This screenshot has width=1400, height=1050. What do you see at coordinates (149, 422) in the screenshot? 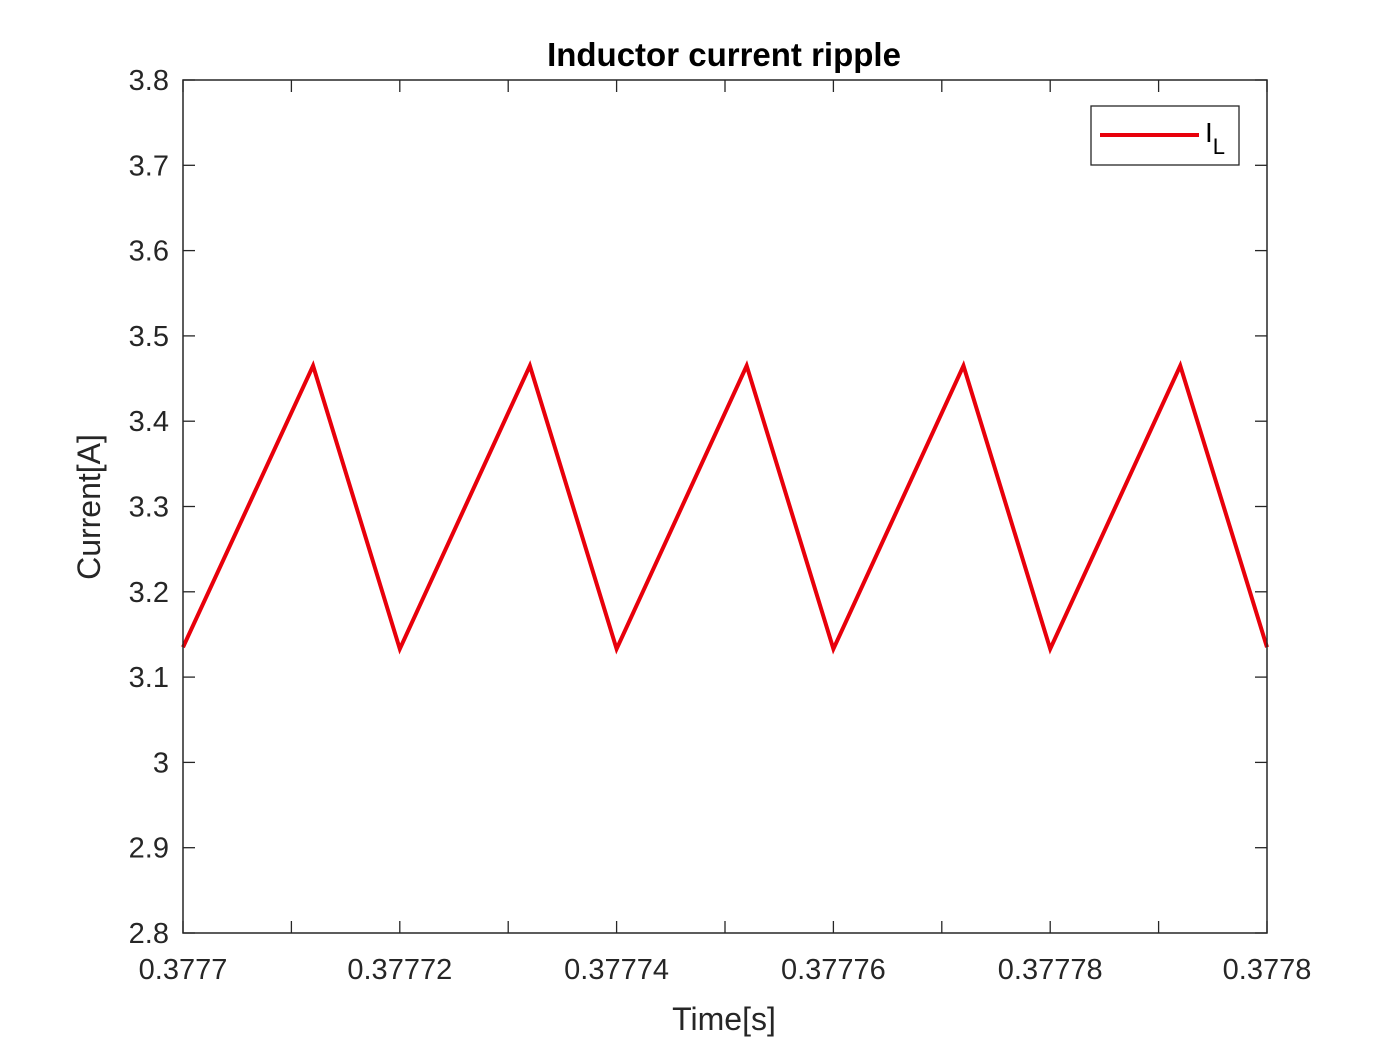
I see `y-tick-label: 3.4` at bounding box center [149, 422].